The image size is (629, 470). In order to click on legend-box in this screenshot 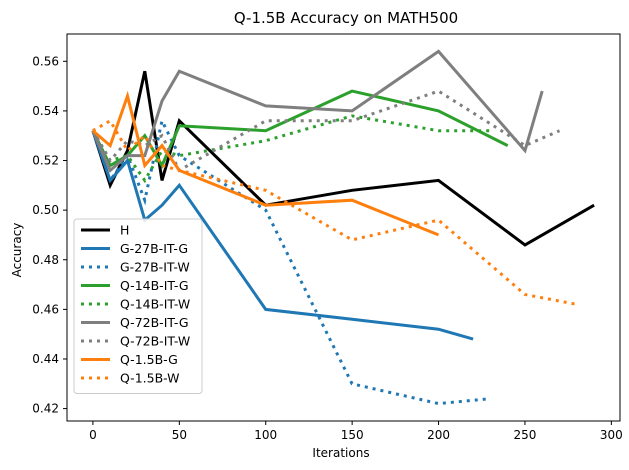, I will do `click(138, 306)`.